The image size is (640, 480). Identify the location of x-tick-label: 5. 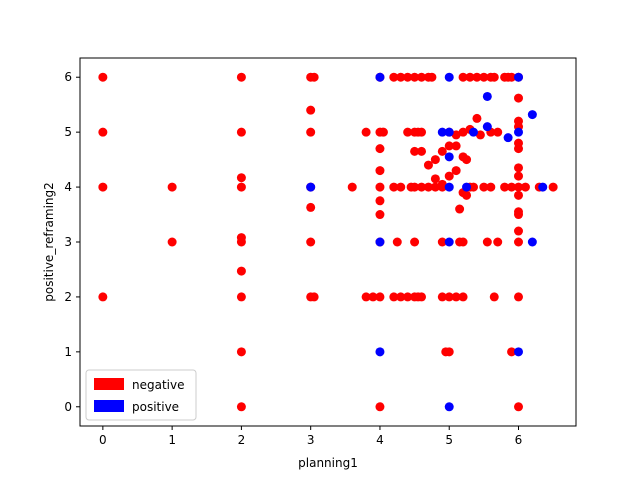
(449, 440).